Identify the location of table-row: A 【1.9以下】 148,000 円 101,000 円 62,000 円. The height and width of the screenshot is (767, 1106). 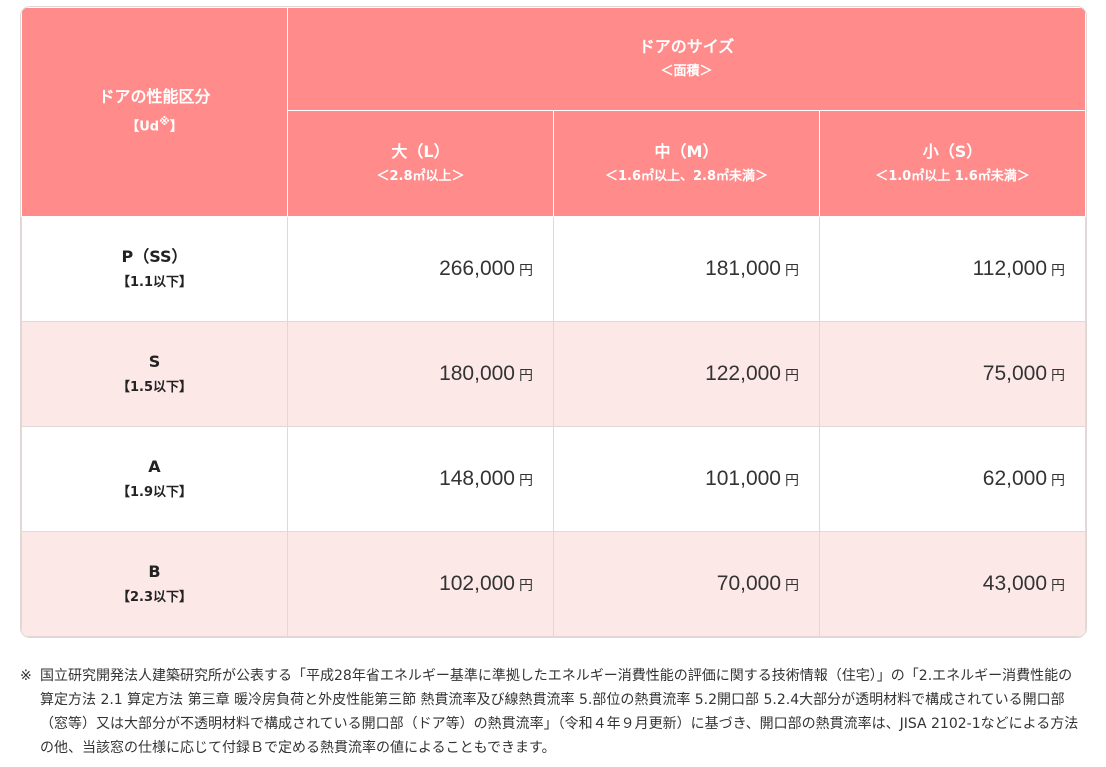
(554, 479).